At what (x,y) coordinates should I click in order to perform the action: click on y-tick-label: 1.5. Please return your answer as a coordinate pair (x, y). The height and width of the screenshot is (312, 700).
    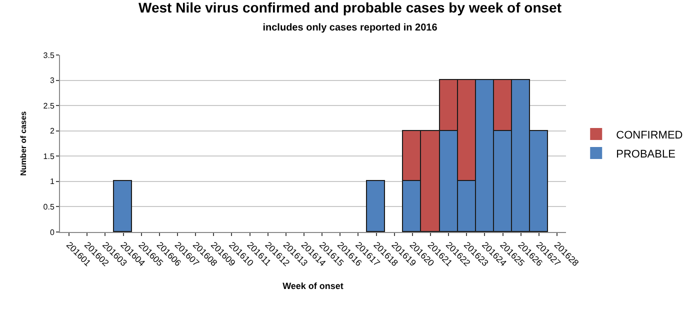
    Looking at the image, I should click on (49, 156).